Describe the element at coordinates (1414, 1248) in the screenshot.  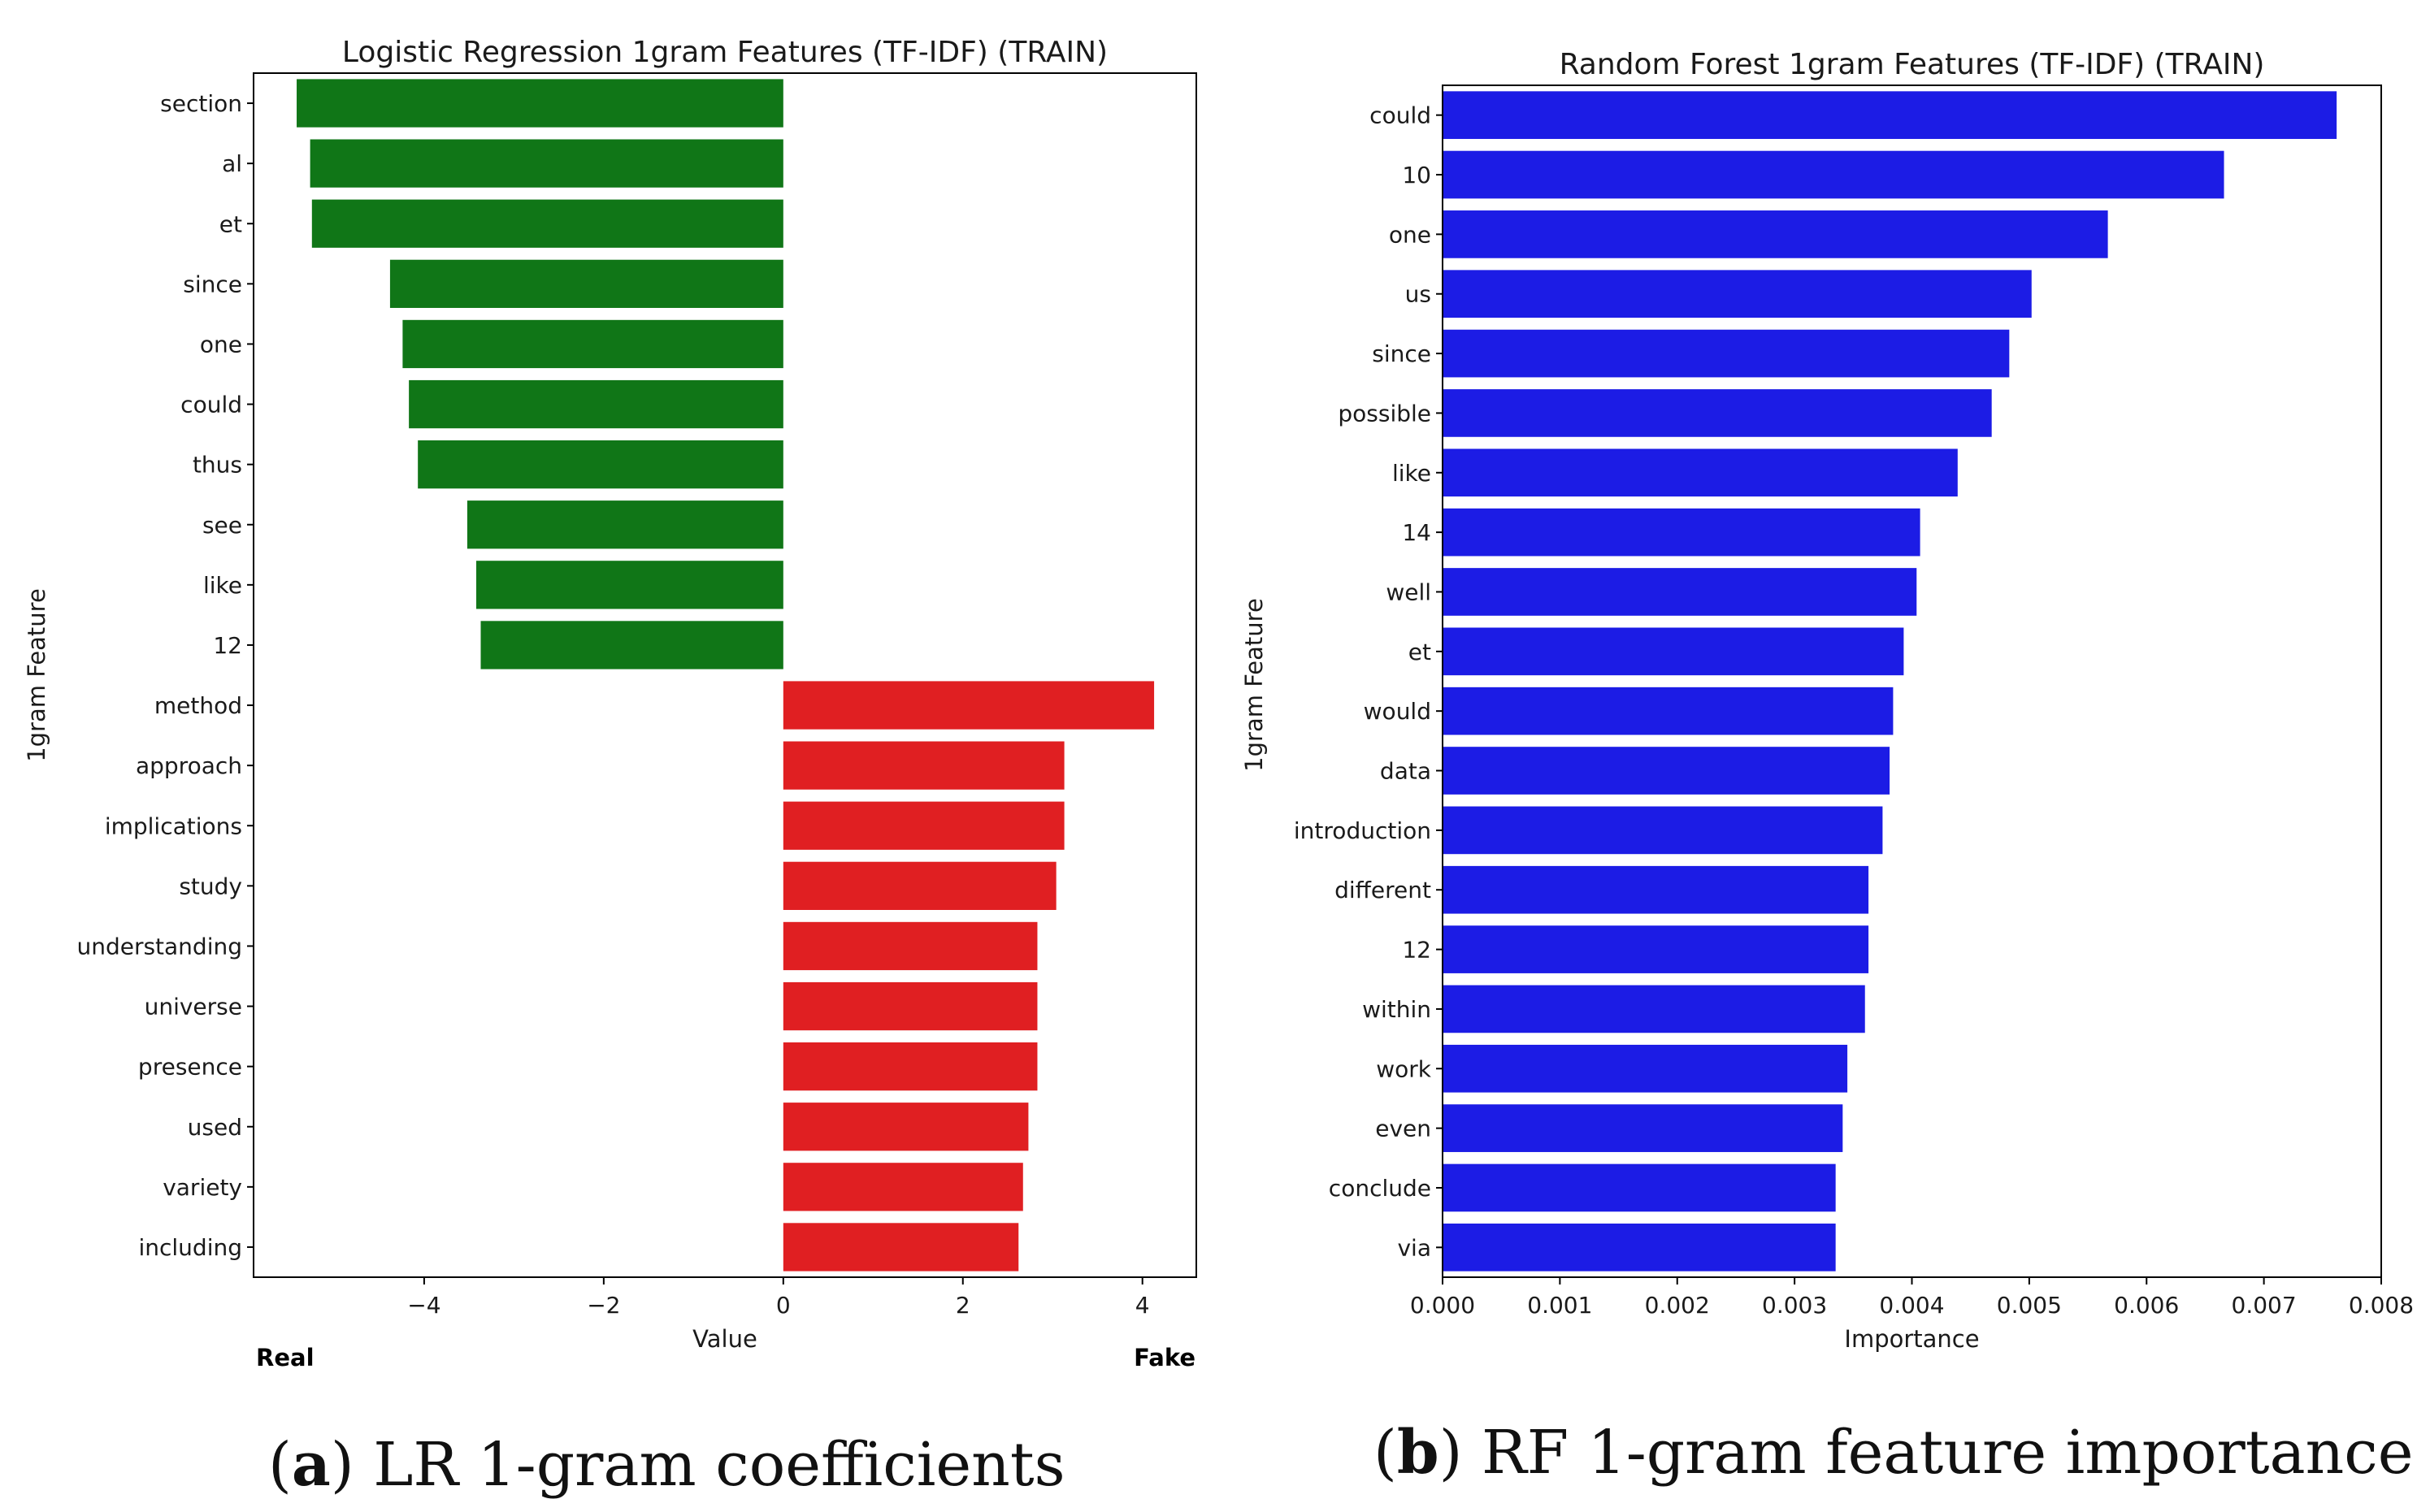
I see `rf-y-tick-label: via` at that location.